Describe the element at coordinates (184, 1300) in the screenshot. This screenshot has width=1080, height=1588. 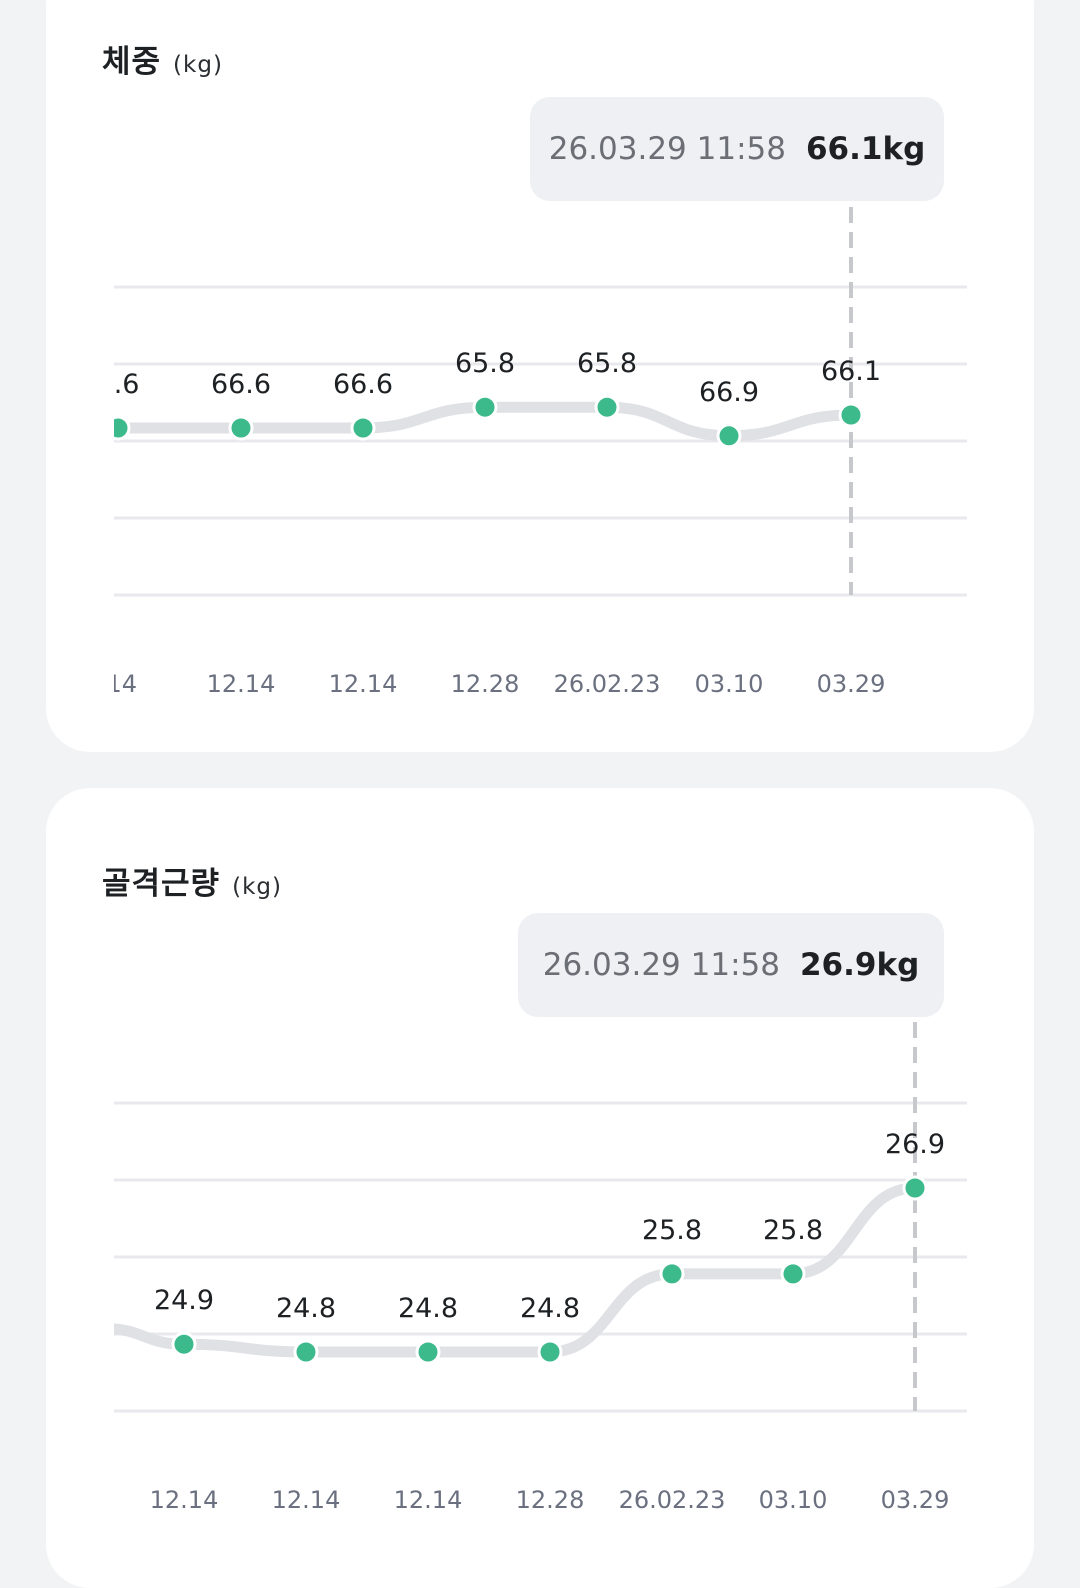
I see `data-label: 24.9` at that location.